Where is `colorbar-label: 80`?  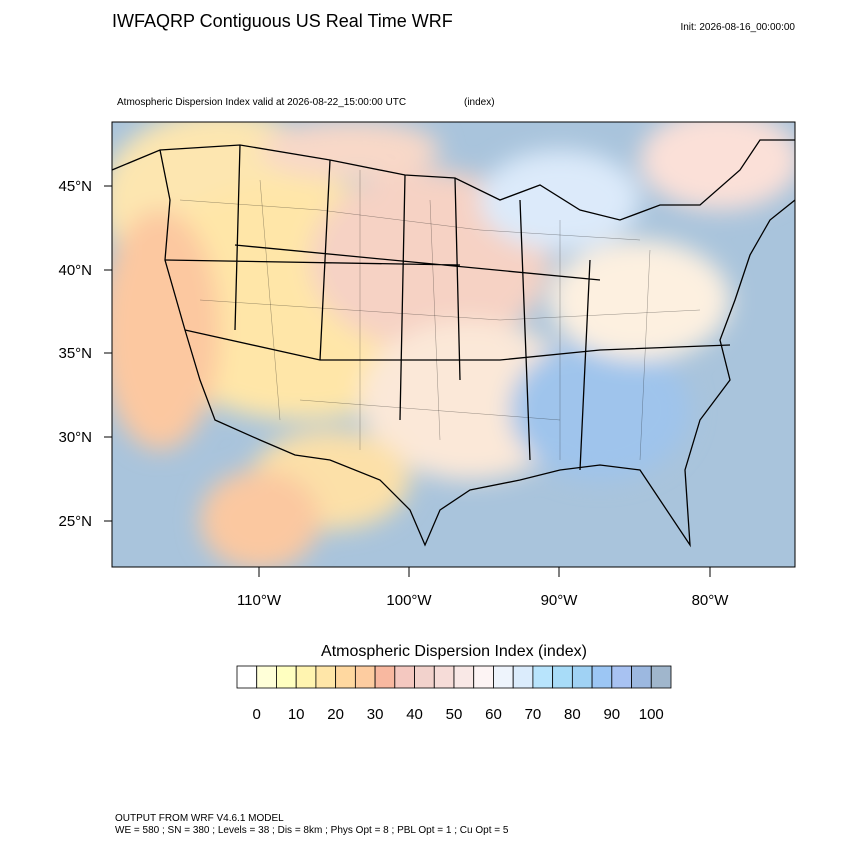 colorbar-label: 80 is located at coordinates (572, 714).